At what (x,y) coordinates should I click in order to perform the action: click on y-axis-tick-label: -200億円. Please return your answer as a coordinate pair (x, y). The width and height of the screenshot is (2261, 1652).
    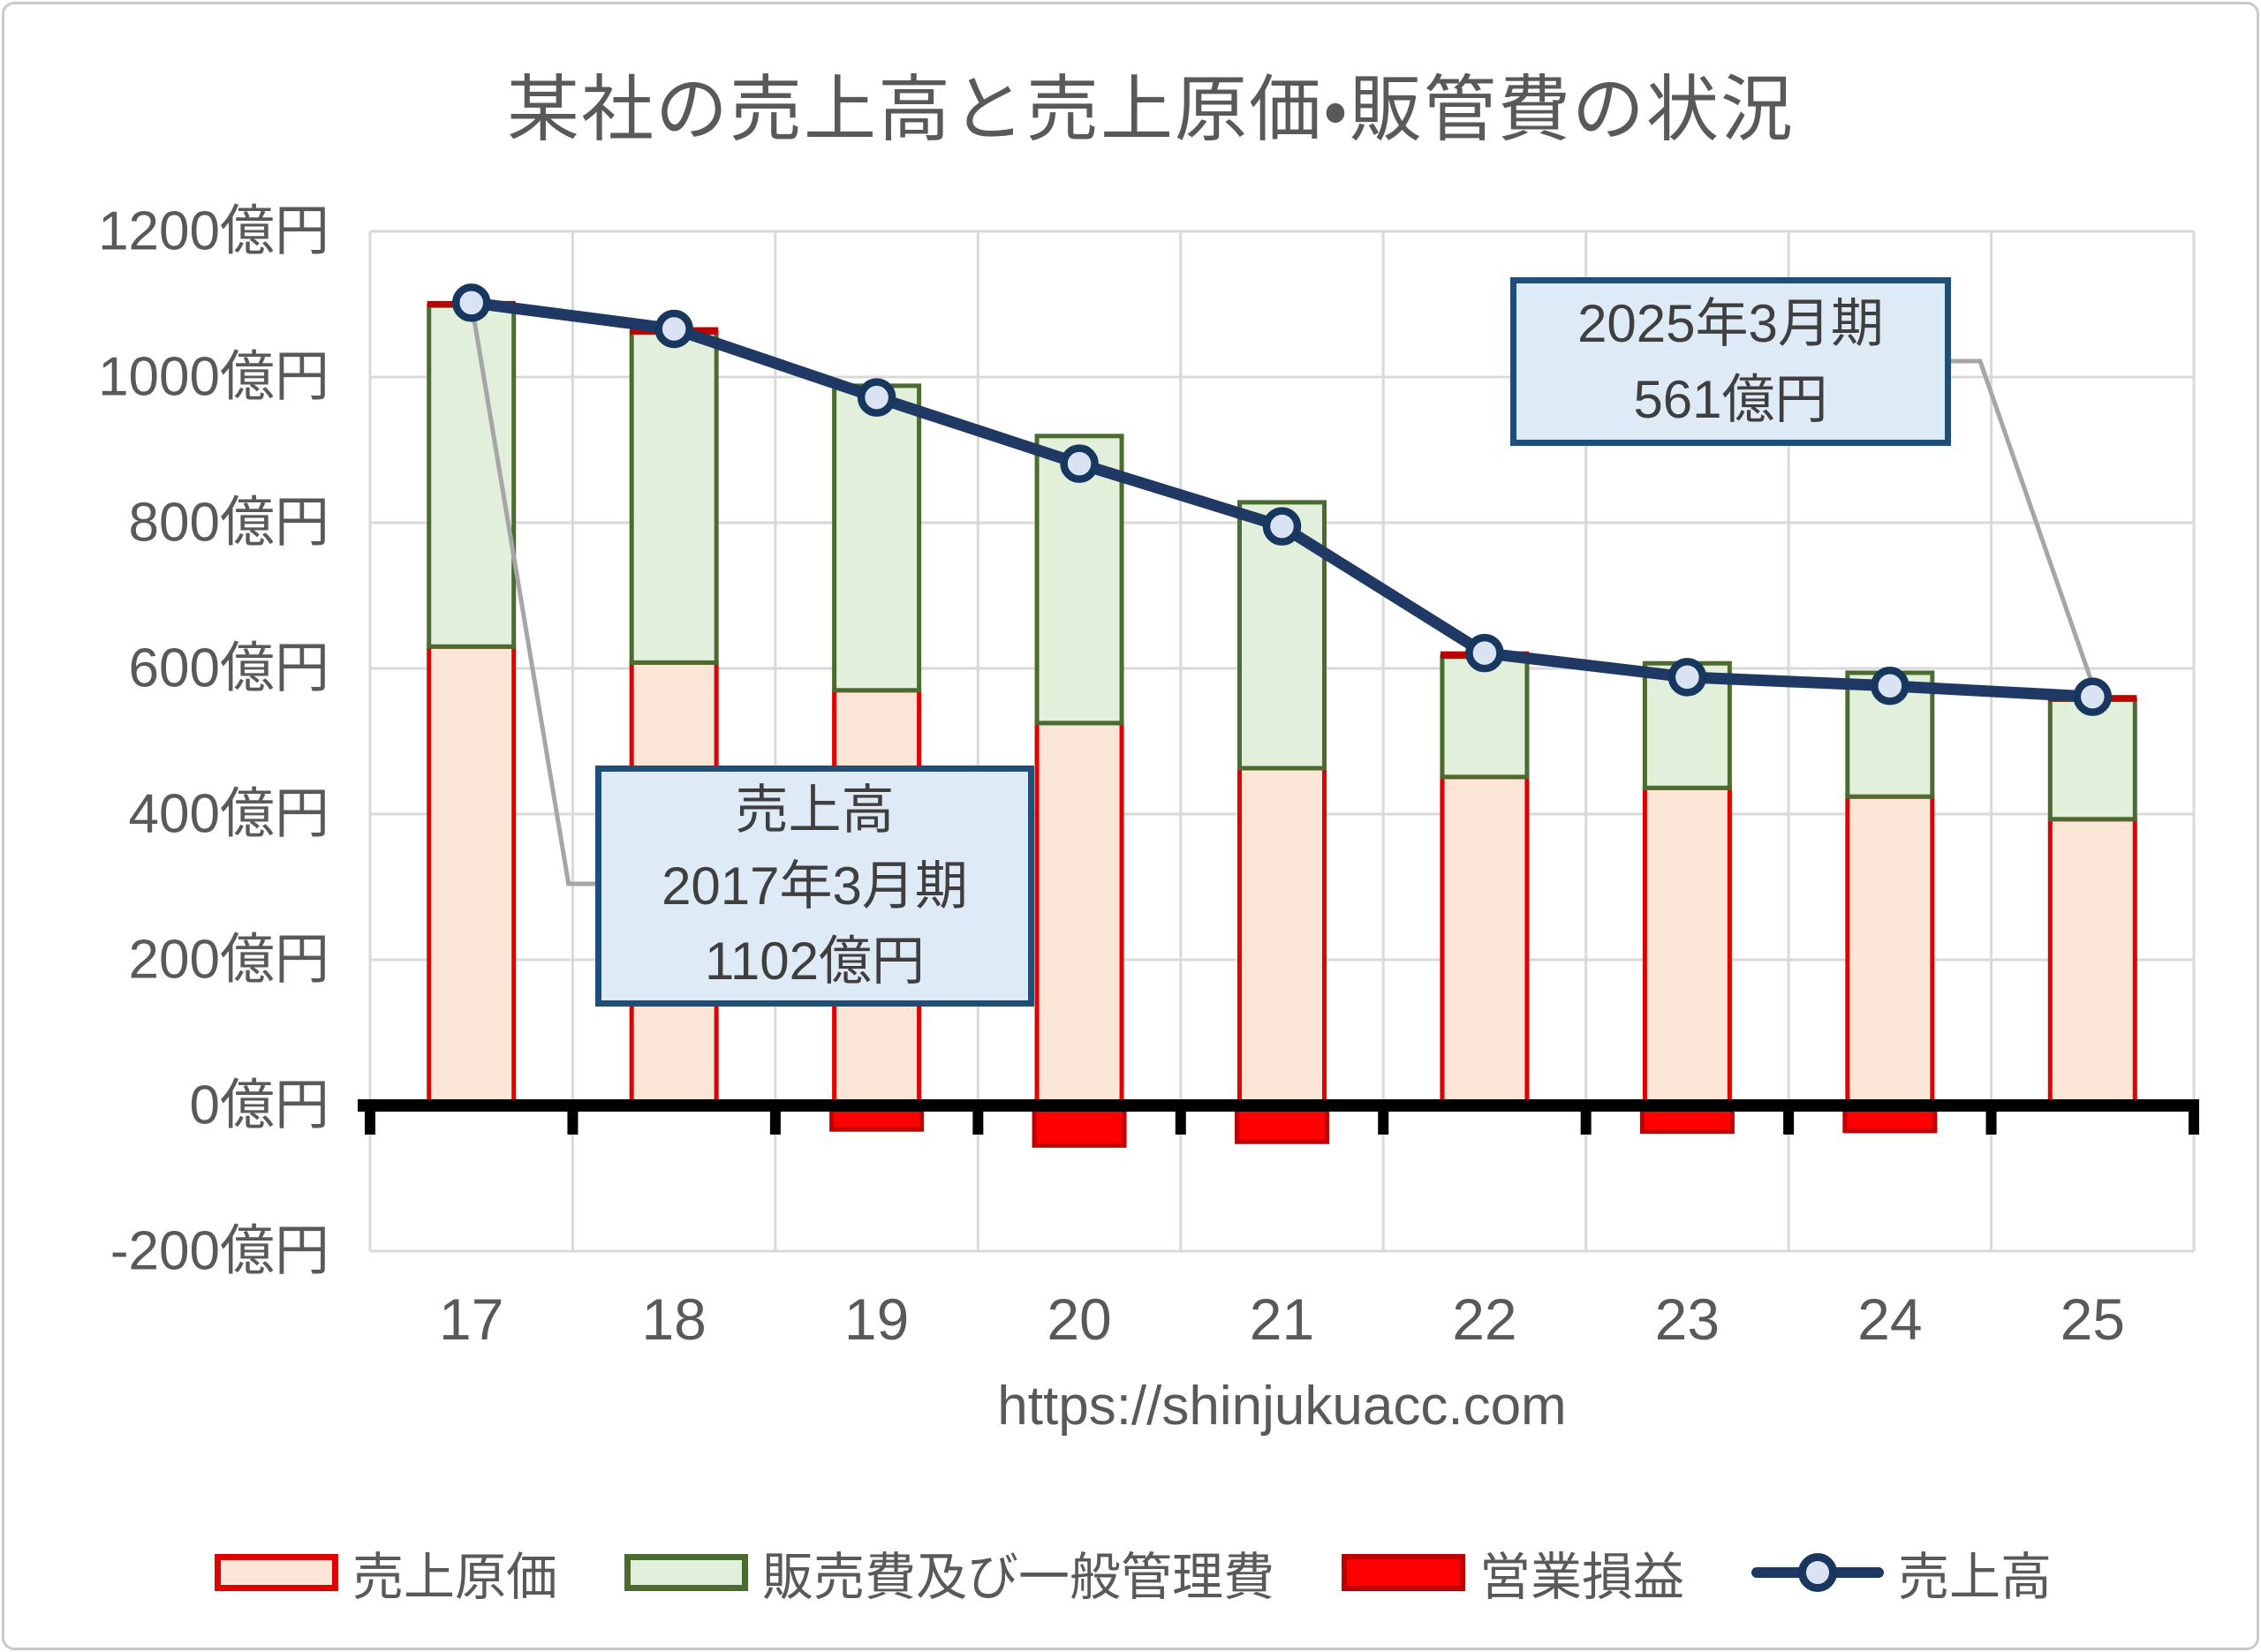
    Looking at the image, I should click on (219, 1251).